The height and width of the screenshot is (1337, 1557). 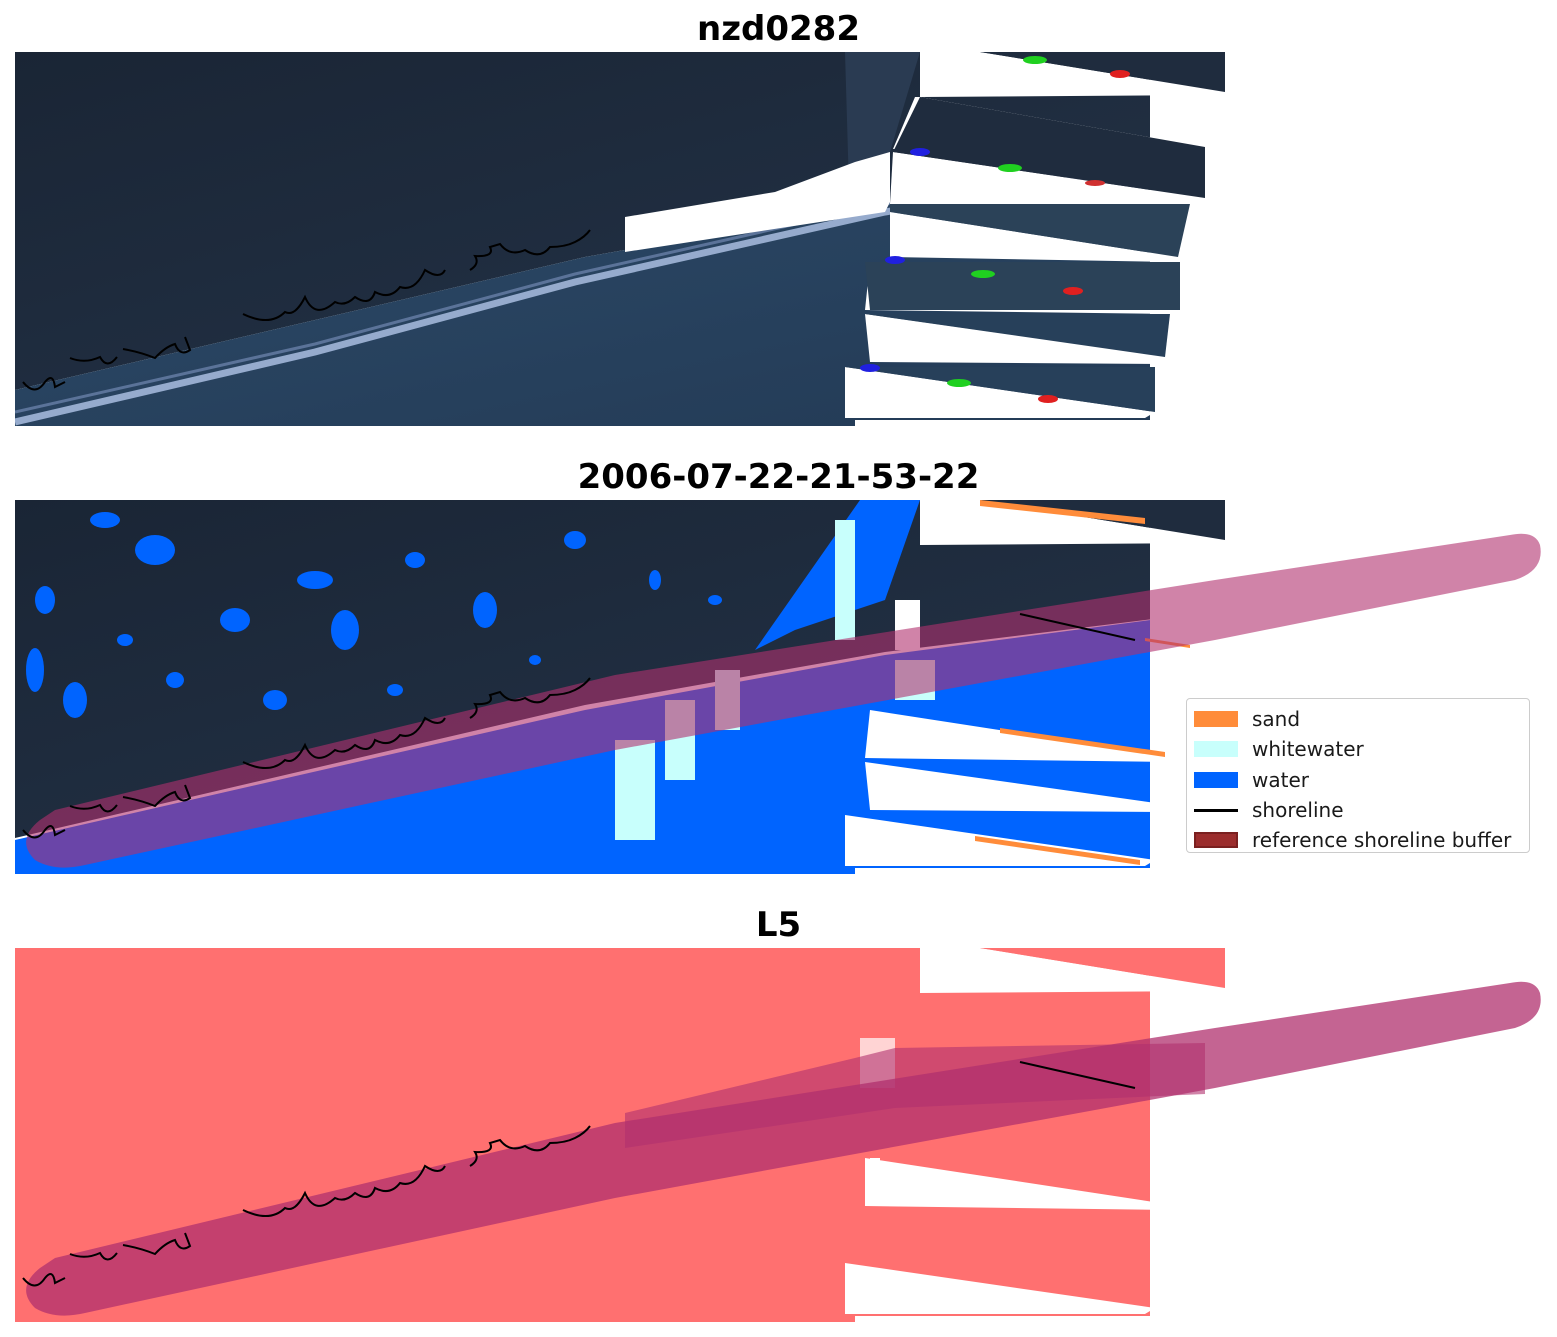 I want to click on panel-title-satellite: L5, so click(x=778, y=925).